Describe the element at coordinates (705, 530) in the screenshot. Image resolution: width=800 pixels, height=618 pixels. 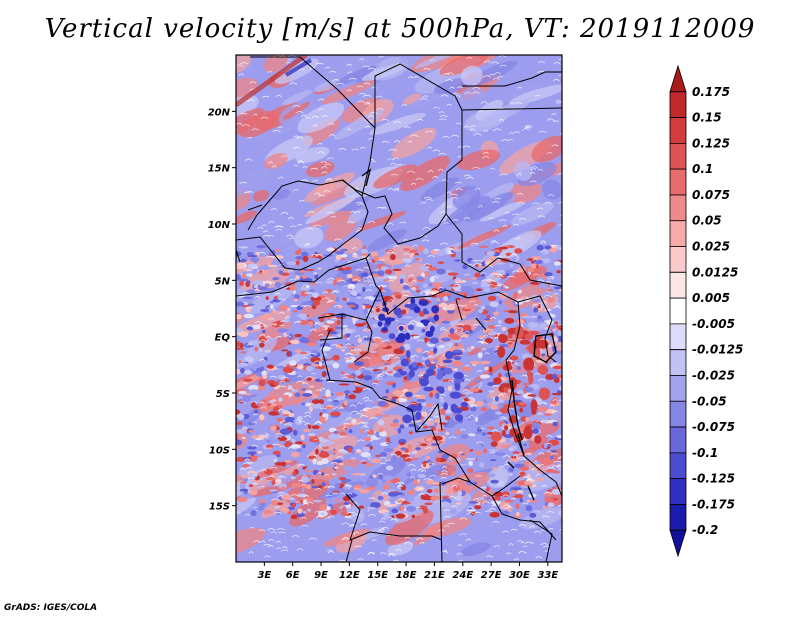
I see `colorbar-label: -0.2` at that location.